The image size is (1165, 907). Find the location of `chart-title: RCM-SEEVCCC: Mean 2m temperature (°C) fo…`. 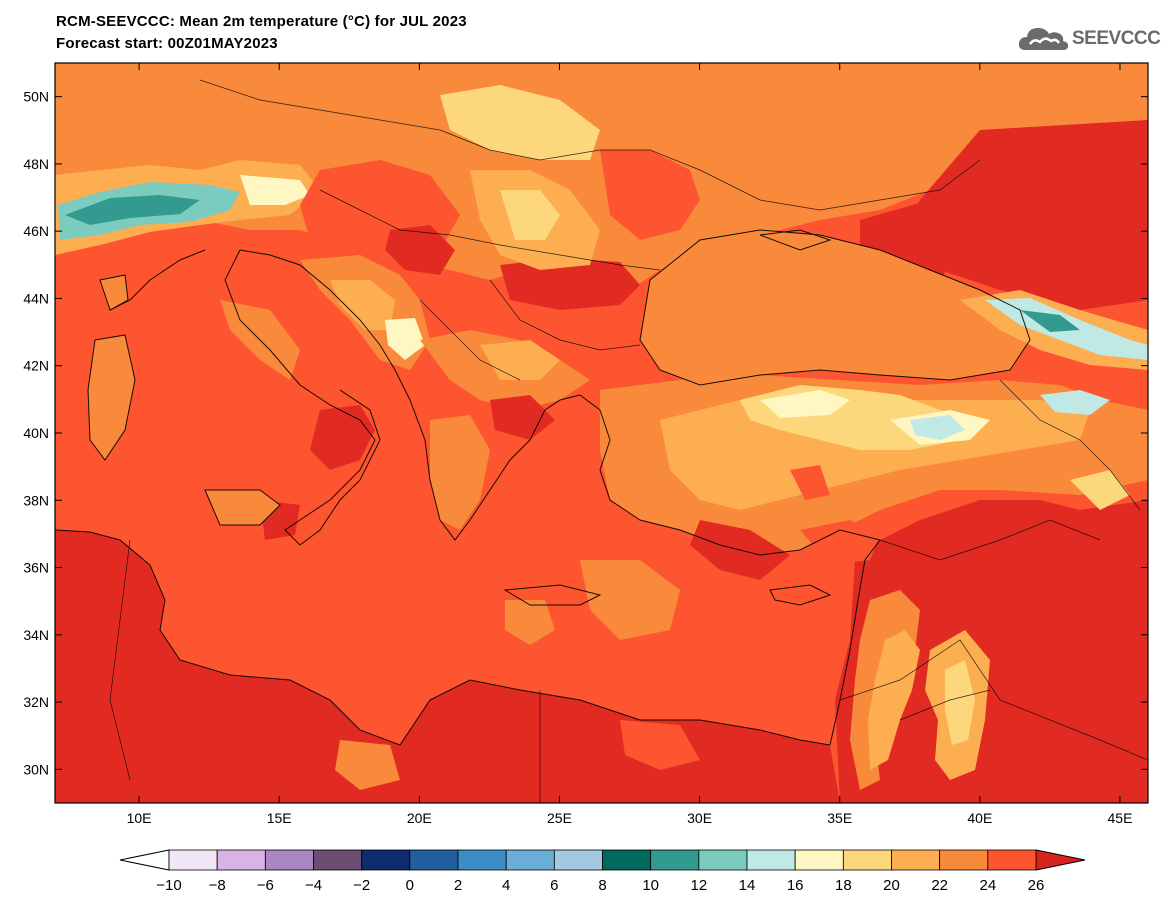

chart-title: RCM-SEEVCCC: Mean 2m temperature (°C) fo… is located at coordinates (261, 21).